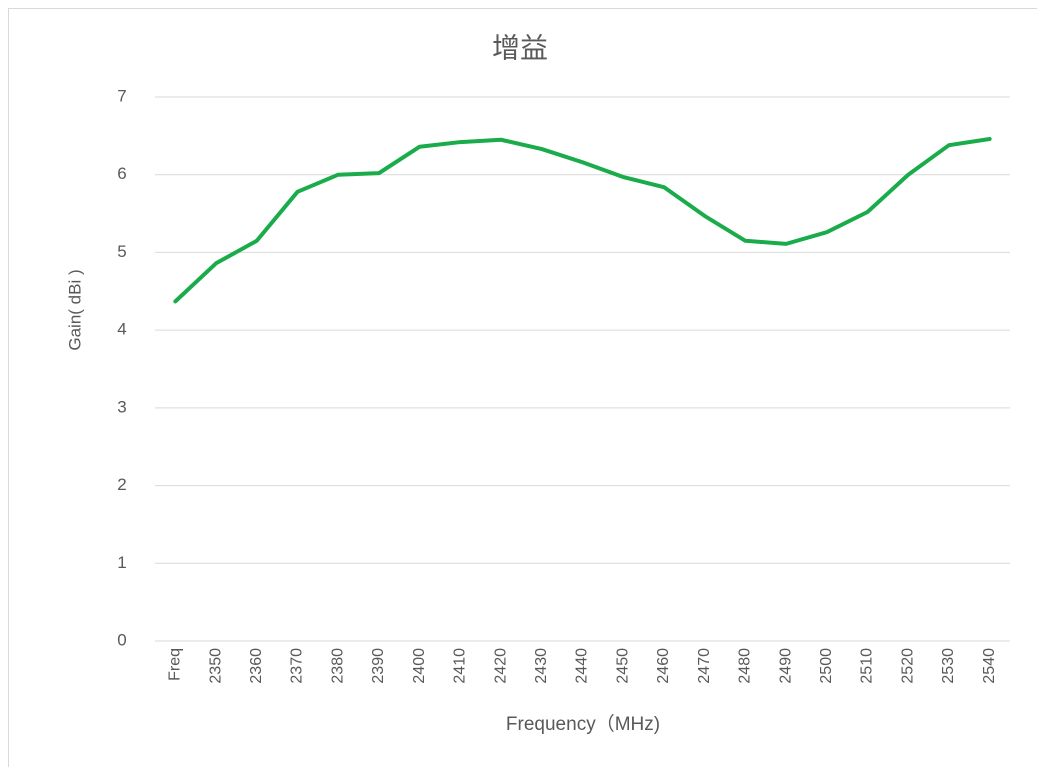 Image resolution: width=1037 pixels, height=767 pixels. What do you see at coordinates (215, 666) in the screenshot?
I see `x-tick-label: 2350` at bounding box center [215, 666].